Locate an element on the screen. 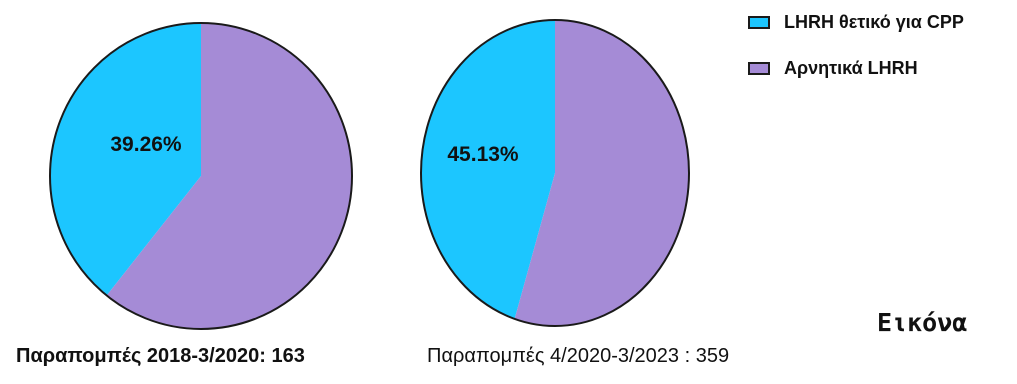  legend-swatch-positive is located at coordinates (759, 22).